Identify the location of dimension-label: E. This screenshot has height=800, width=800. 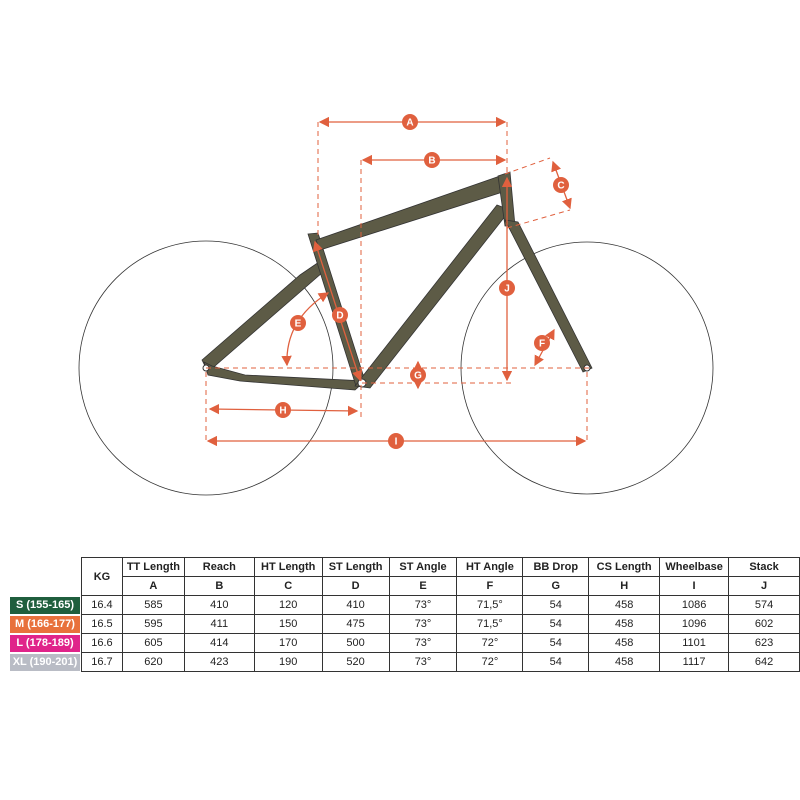
(298, 324).